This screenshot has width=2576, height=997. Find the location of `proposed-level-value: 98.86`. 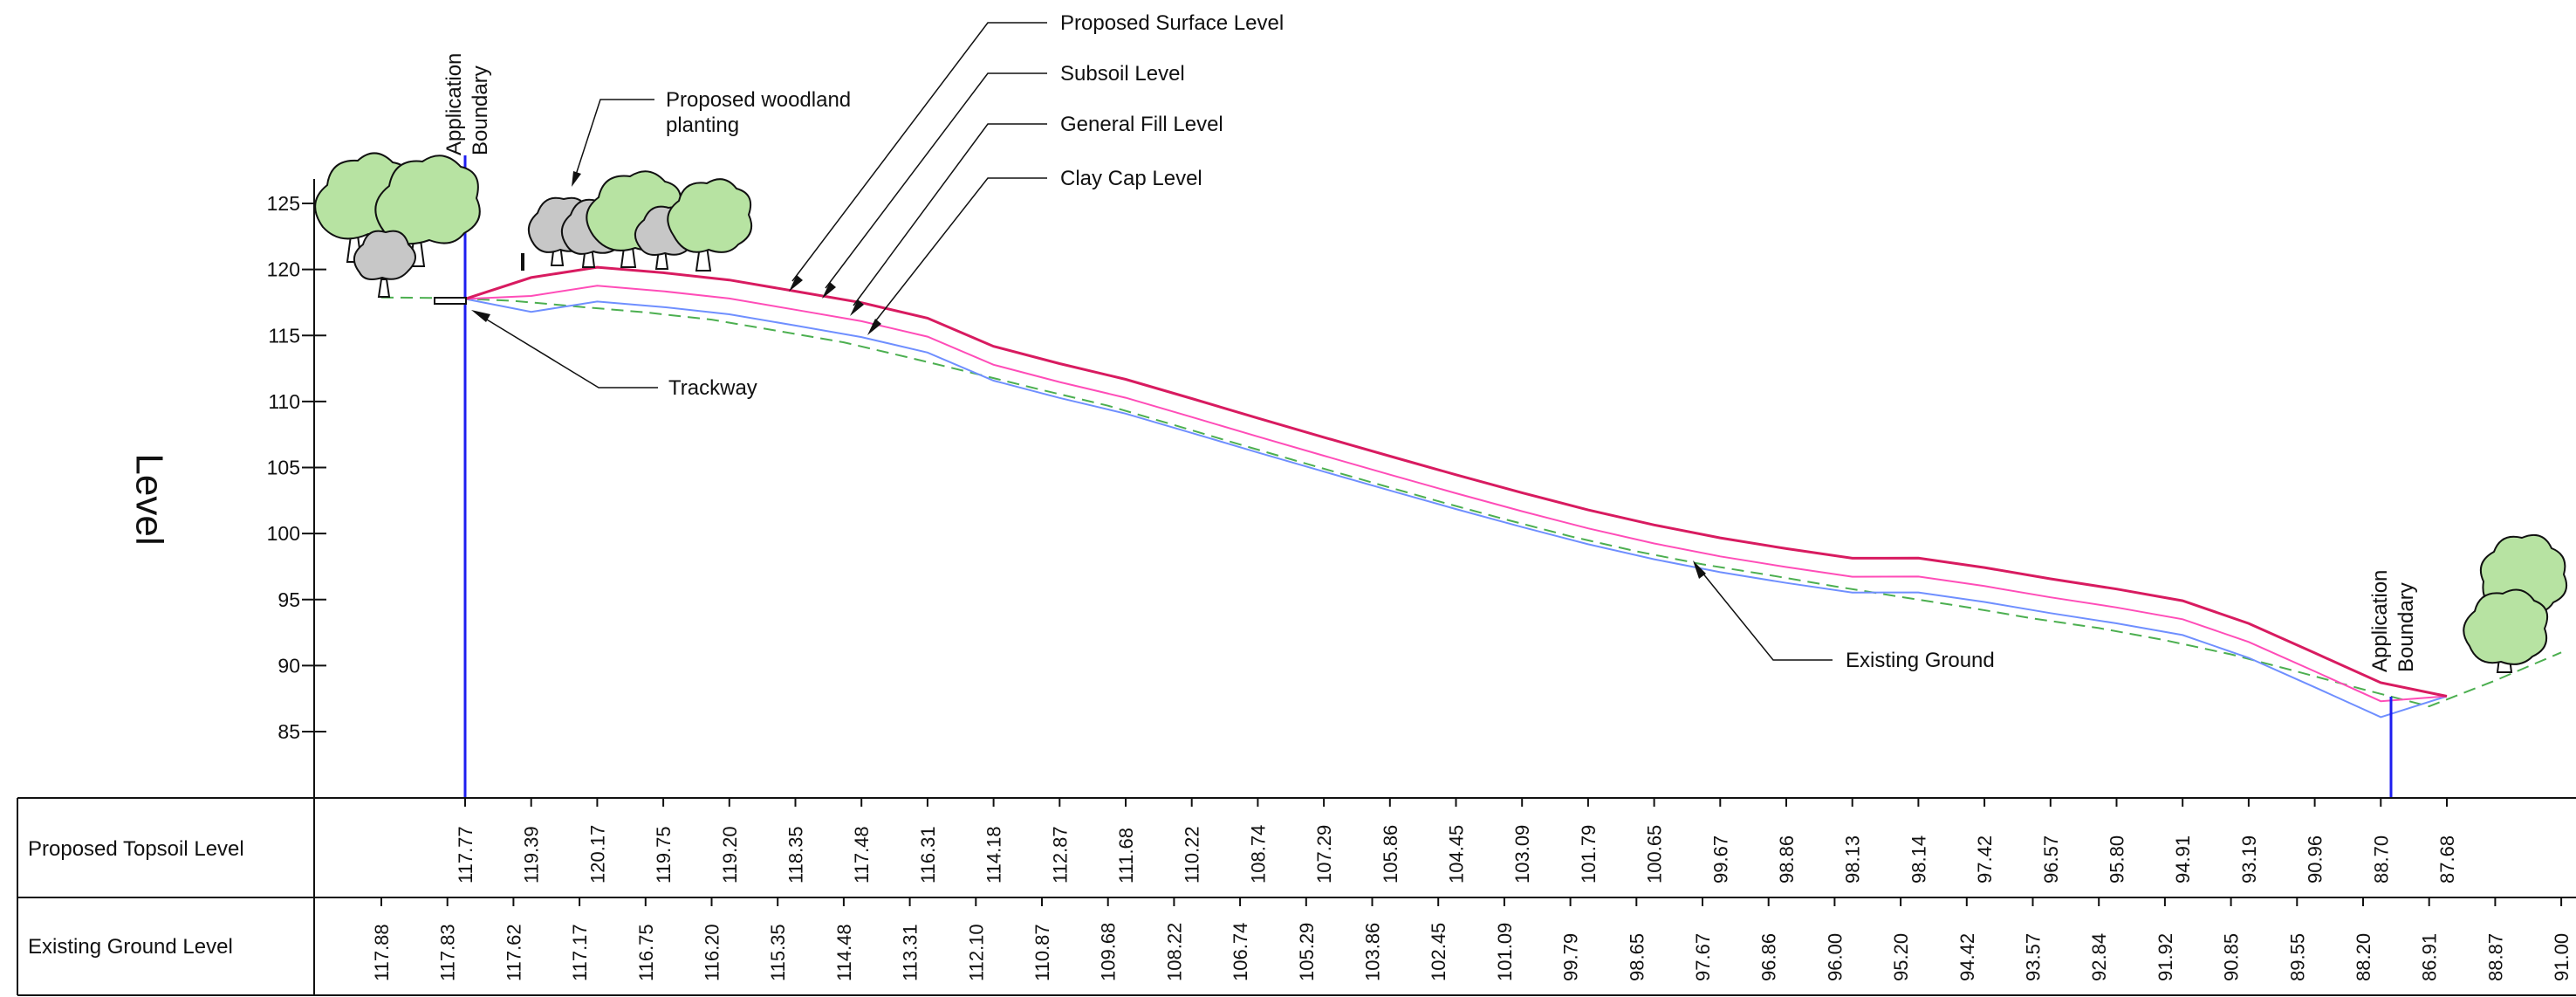

proposed-level-value: 98.86 is located at coordinates (1787, 859).